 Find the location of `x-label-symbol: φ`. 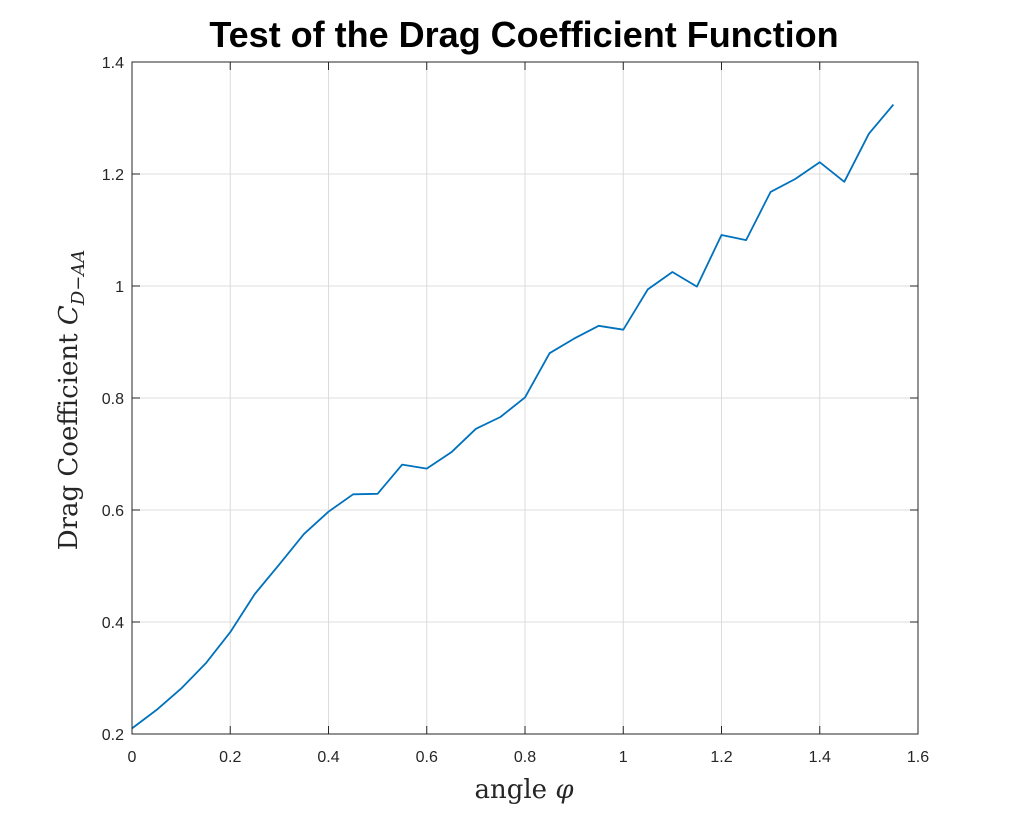

x-label-symbol: φ is located at coordinates (564, 790).